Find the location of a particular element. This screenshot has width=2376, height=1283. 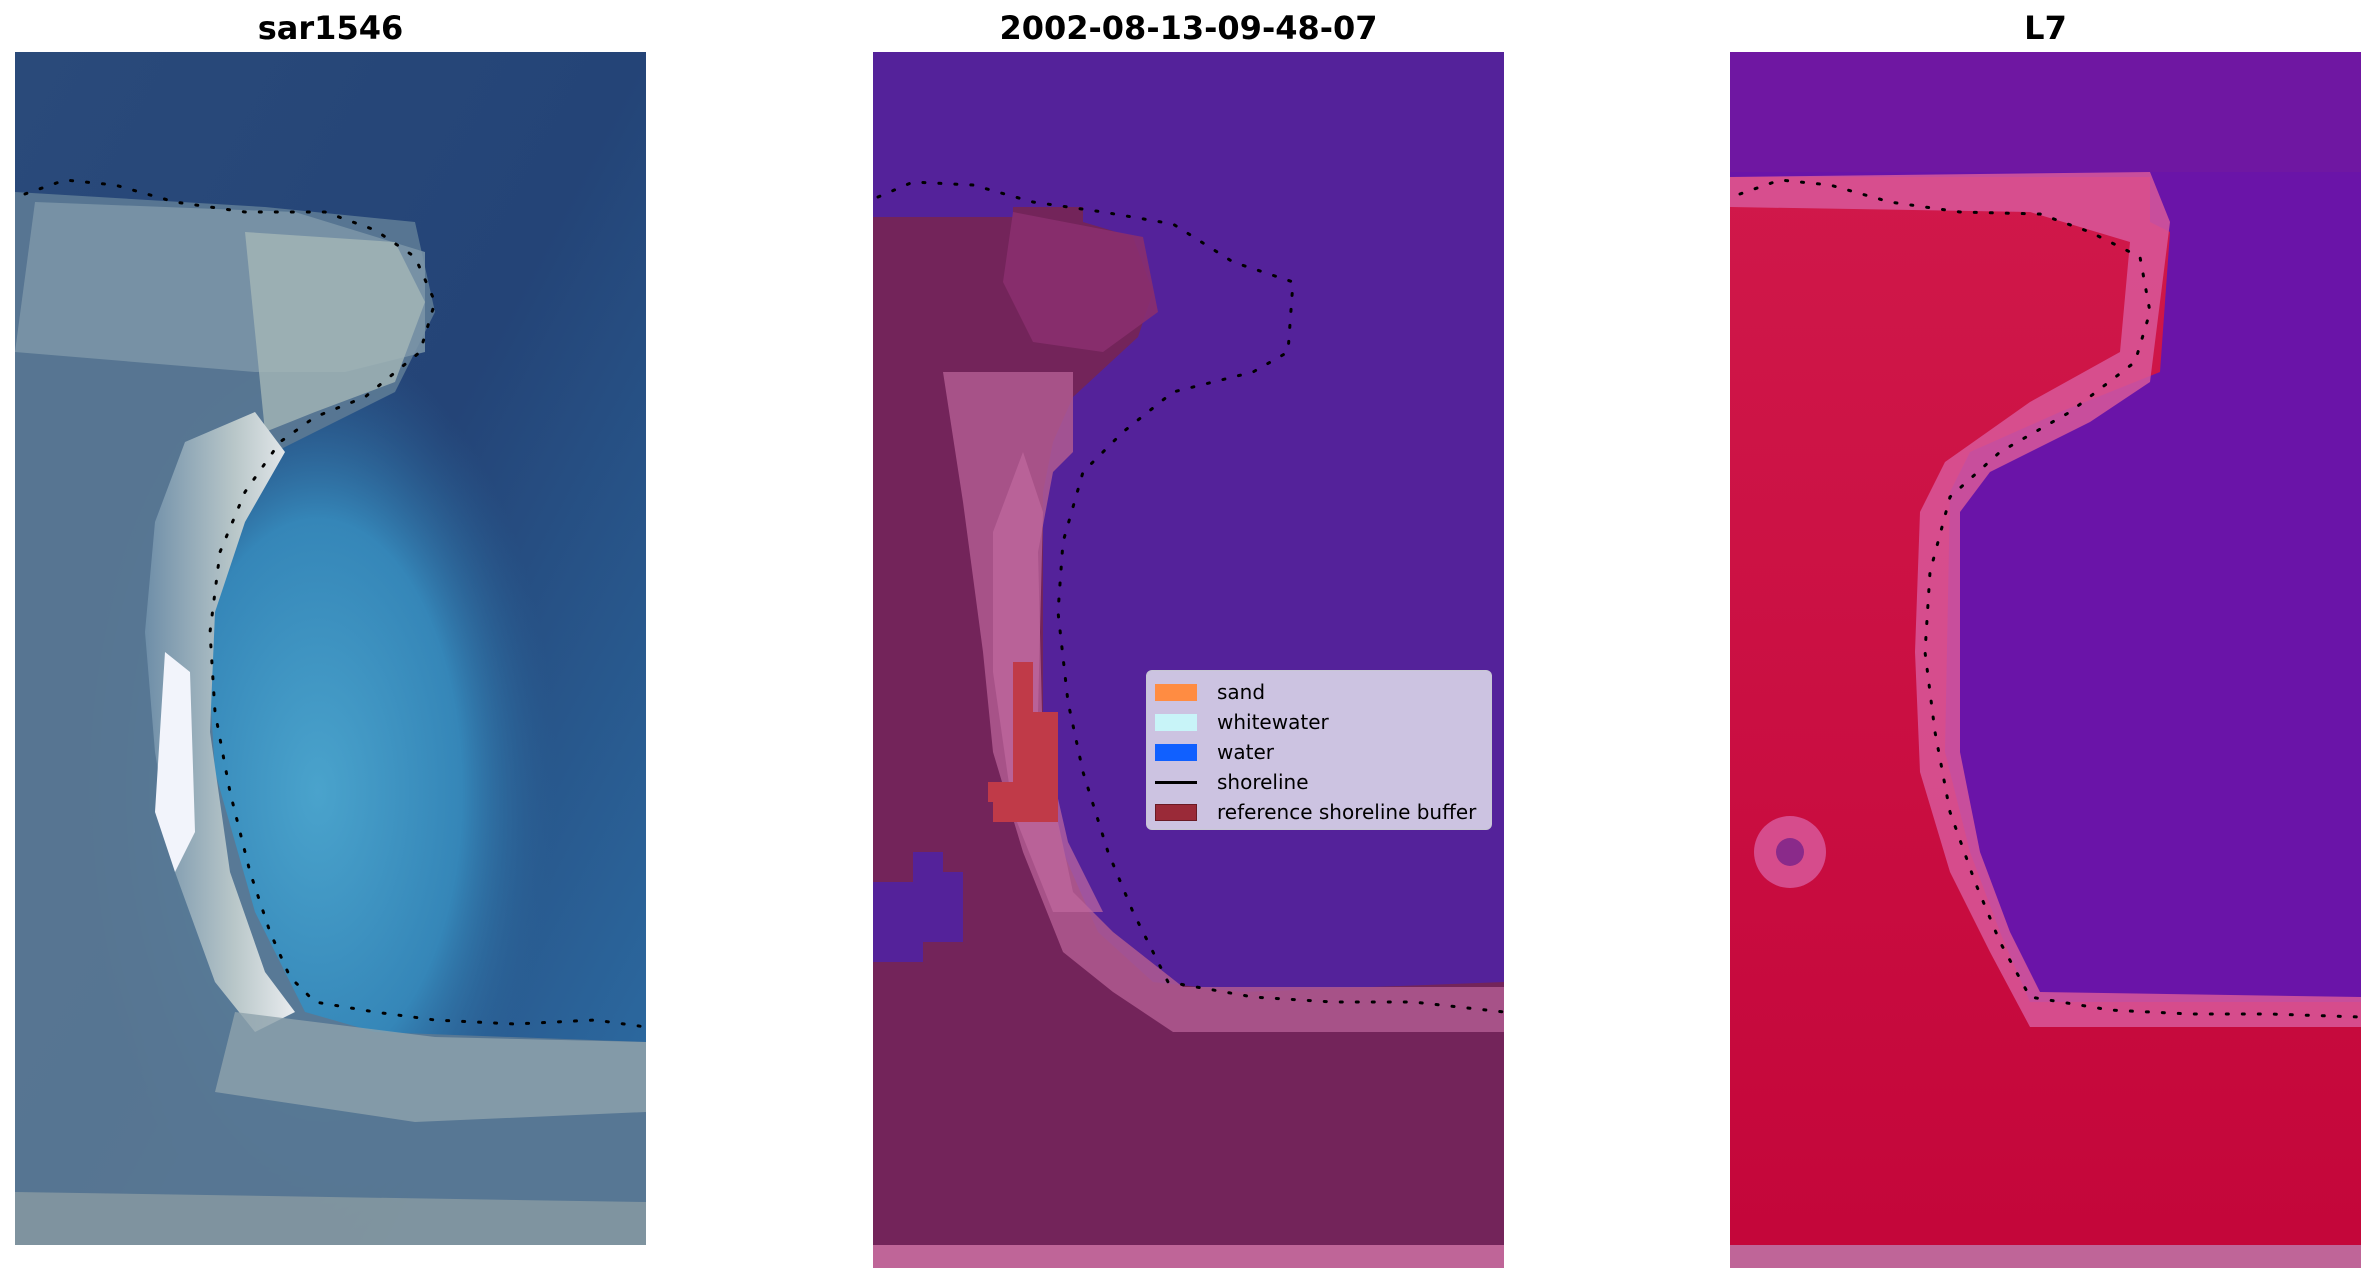

legend-line-shoreline is located at coordinates (1176, 782).